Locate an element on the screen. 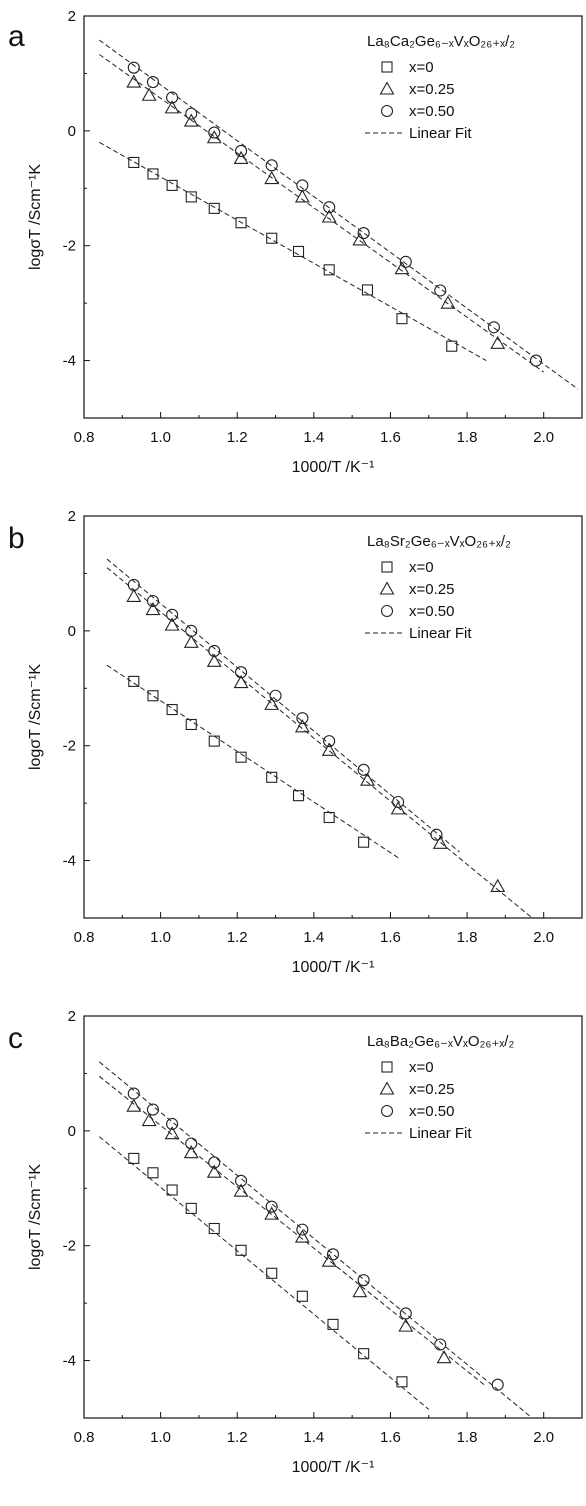 The height and width of the screenshot is (1506, 586). x-tick-label: 1.8 is located at coordinates (467, 437).